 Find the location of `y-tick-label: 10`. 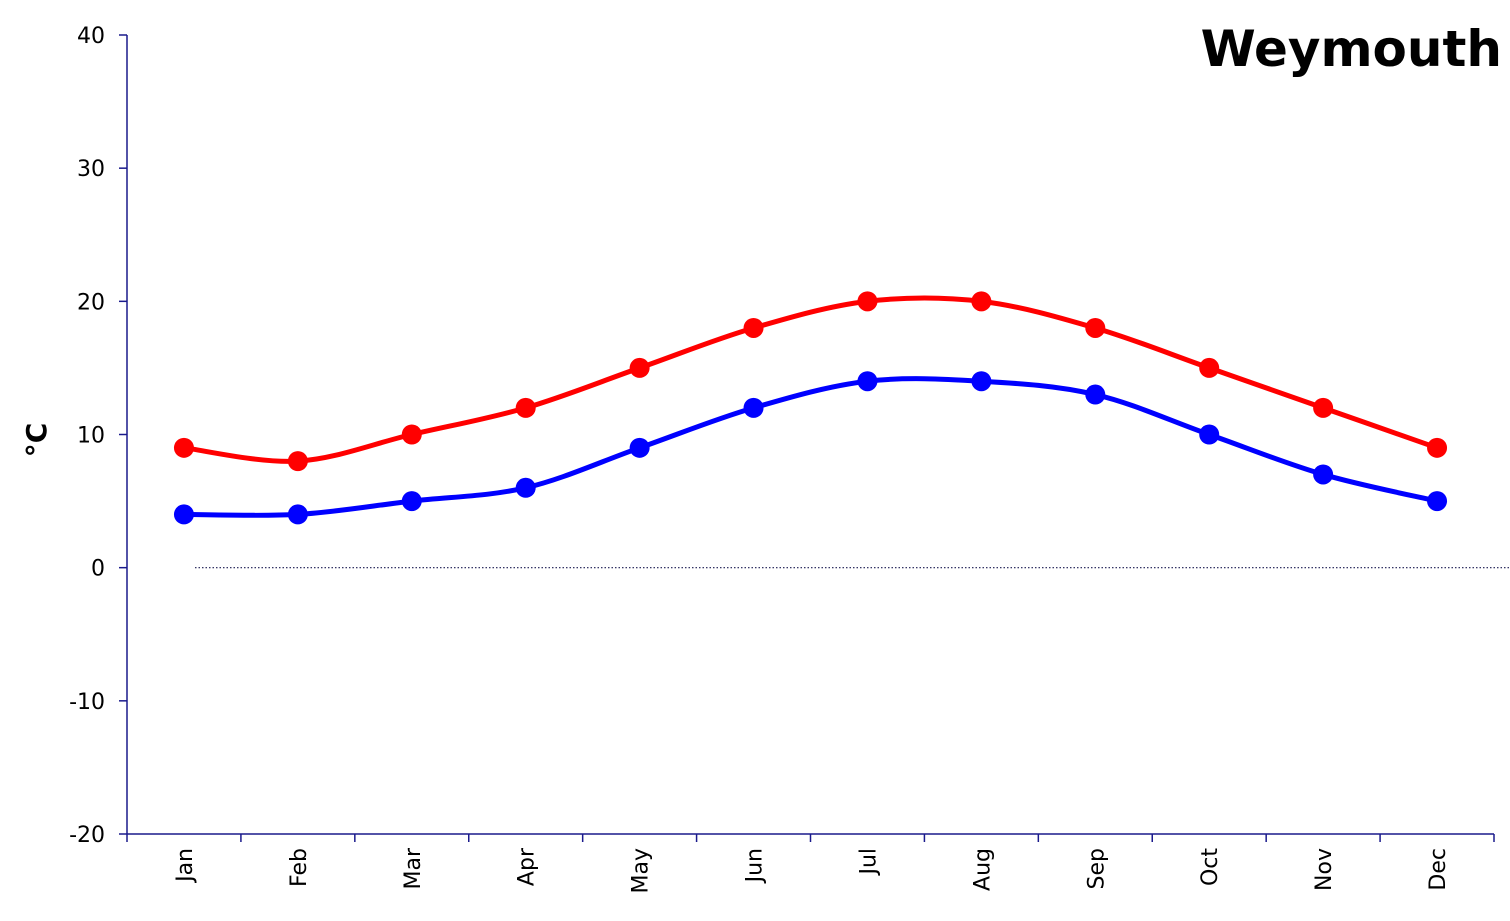

y-tick-label: 10 is located at coordinates (91, 436).